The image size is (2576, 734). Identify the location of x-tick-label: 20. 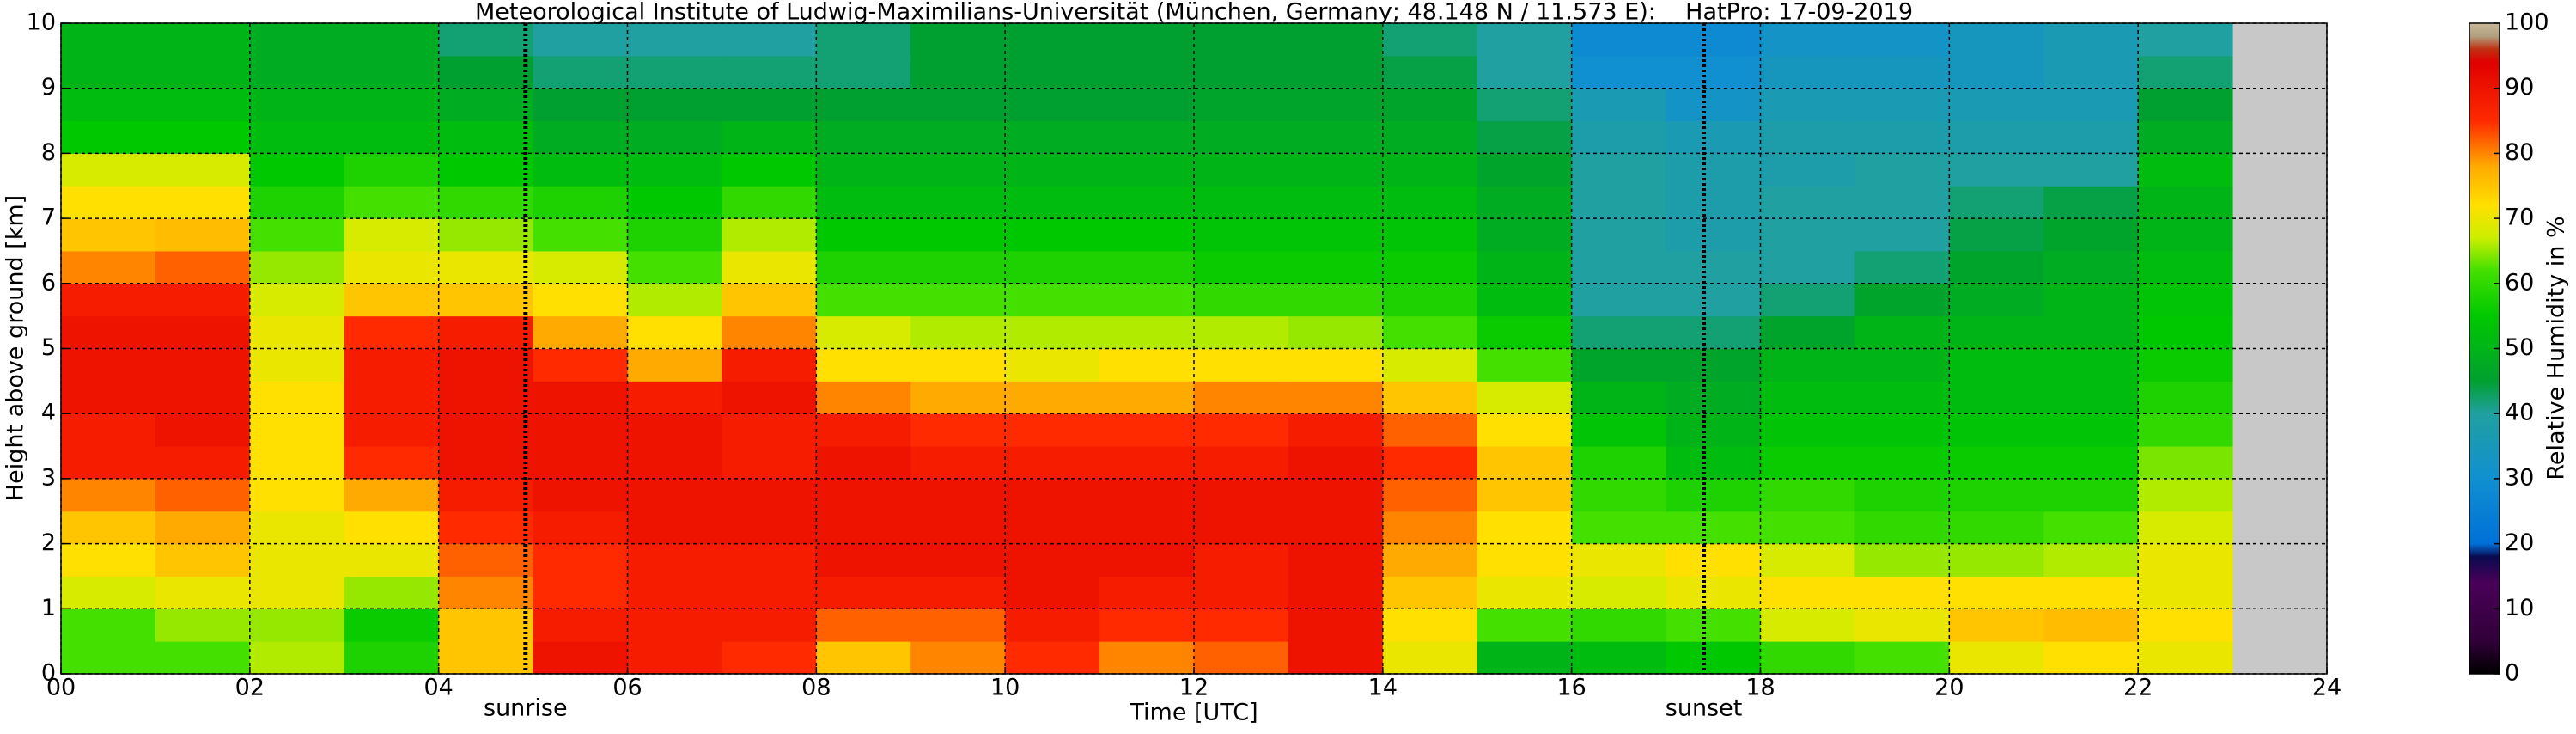
(1949, 688).